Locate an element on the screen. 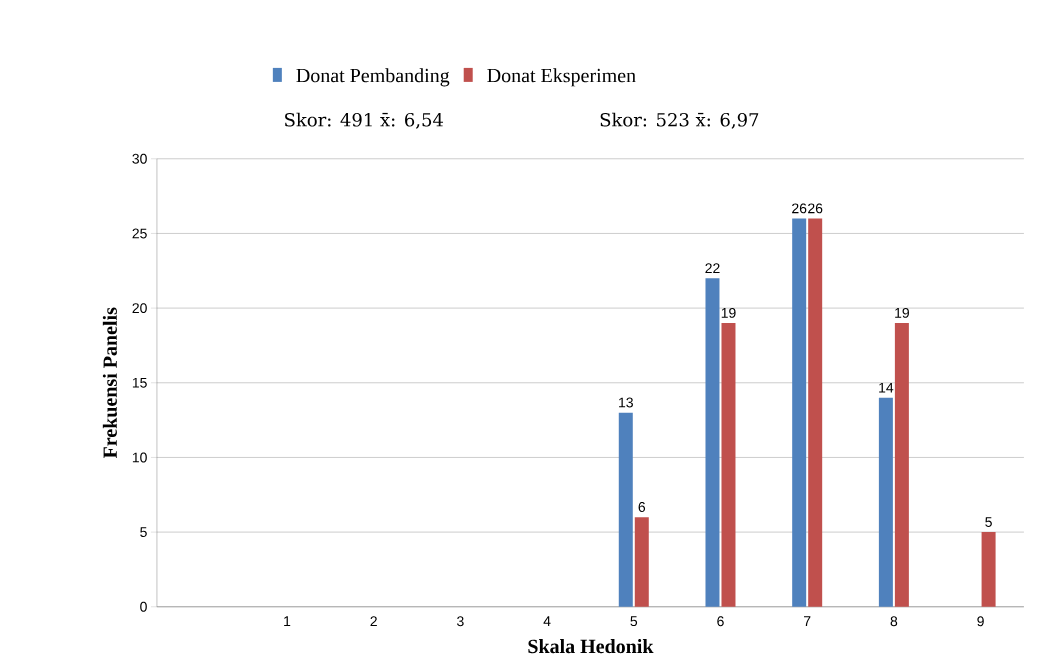 The width and height of the screenshot is (1061, 671). x-tick-label: 5 is located at coordinates (634, 621).